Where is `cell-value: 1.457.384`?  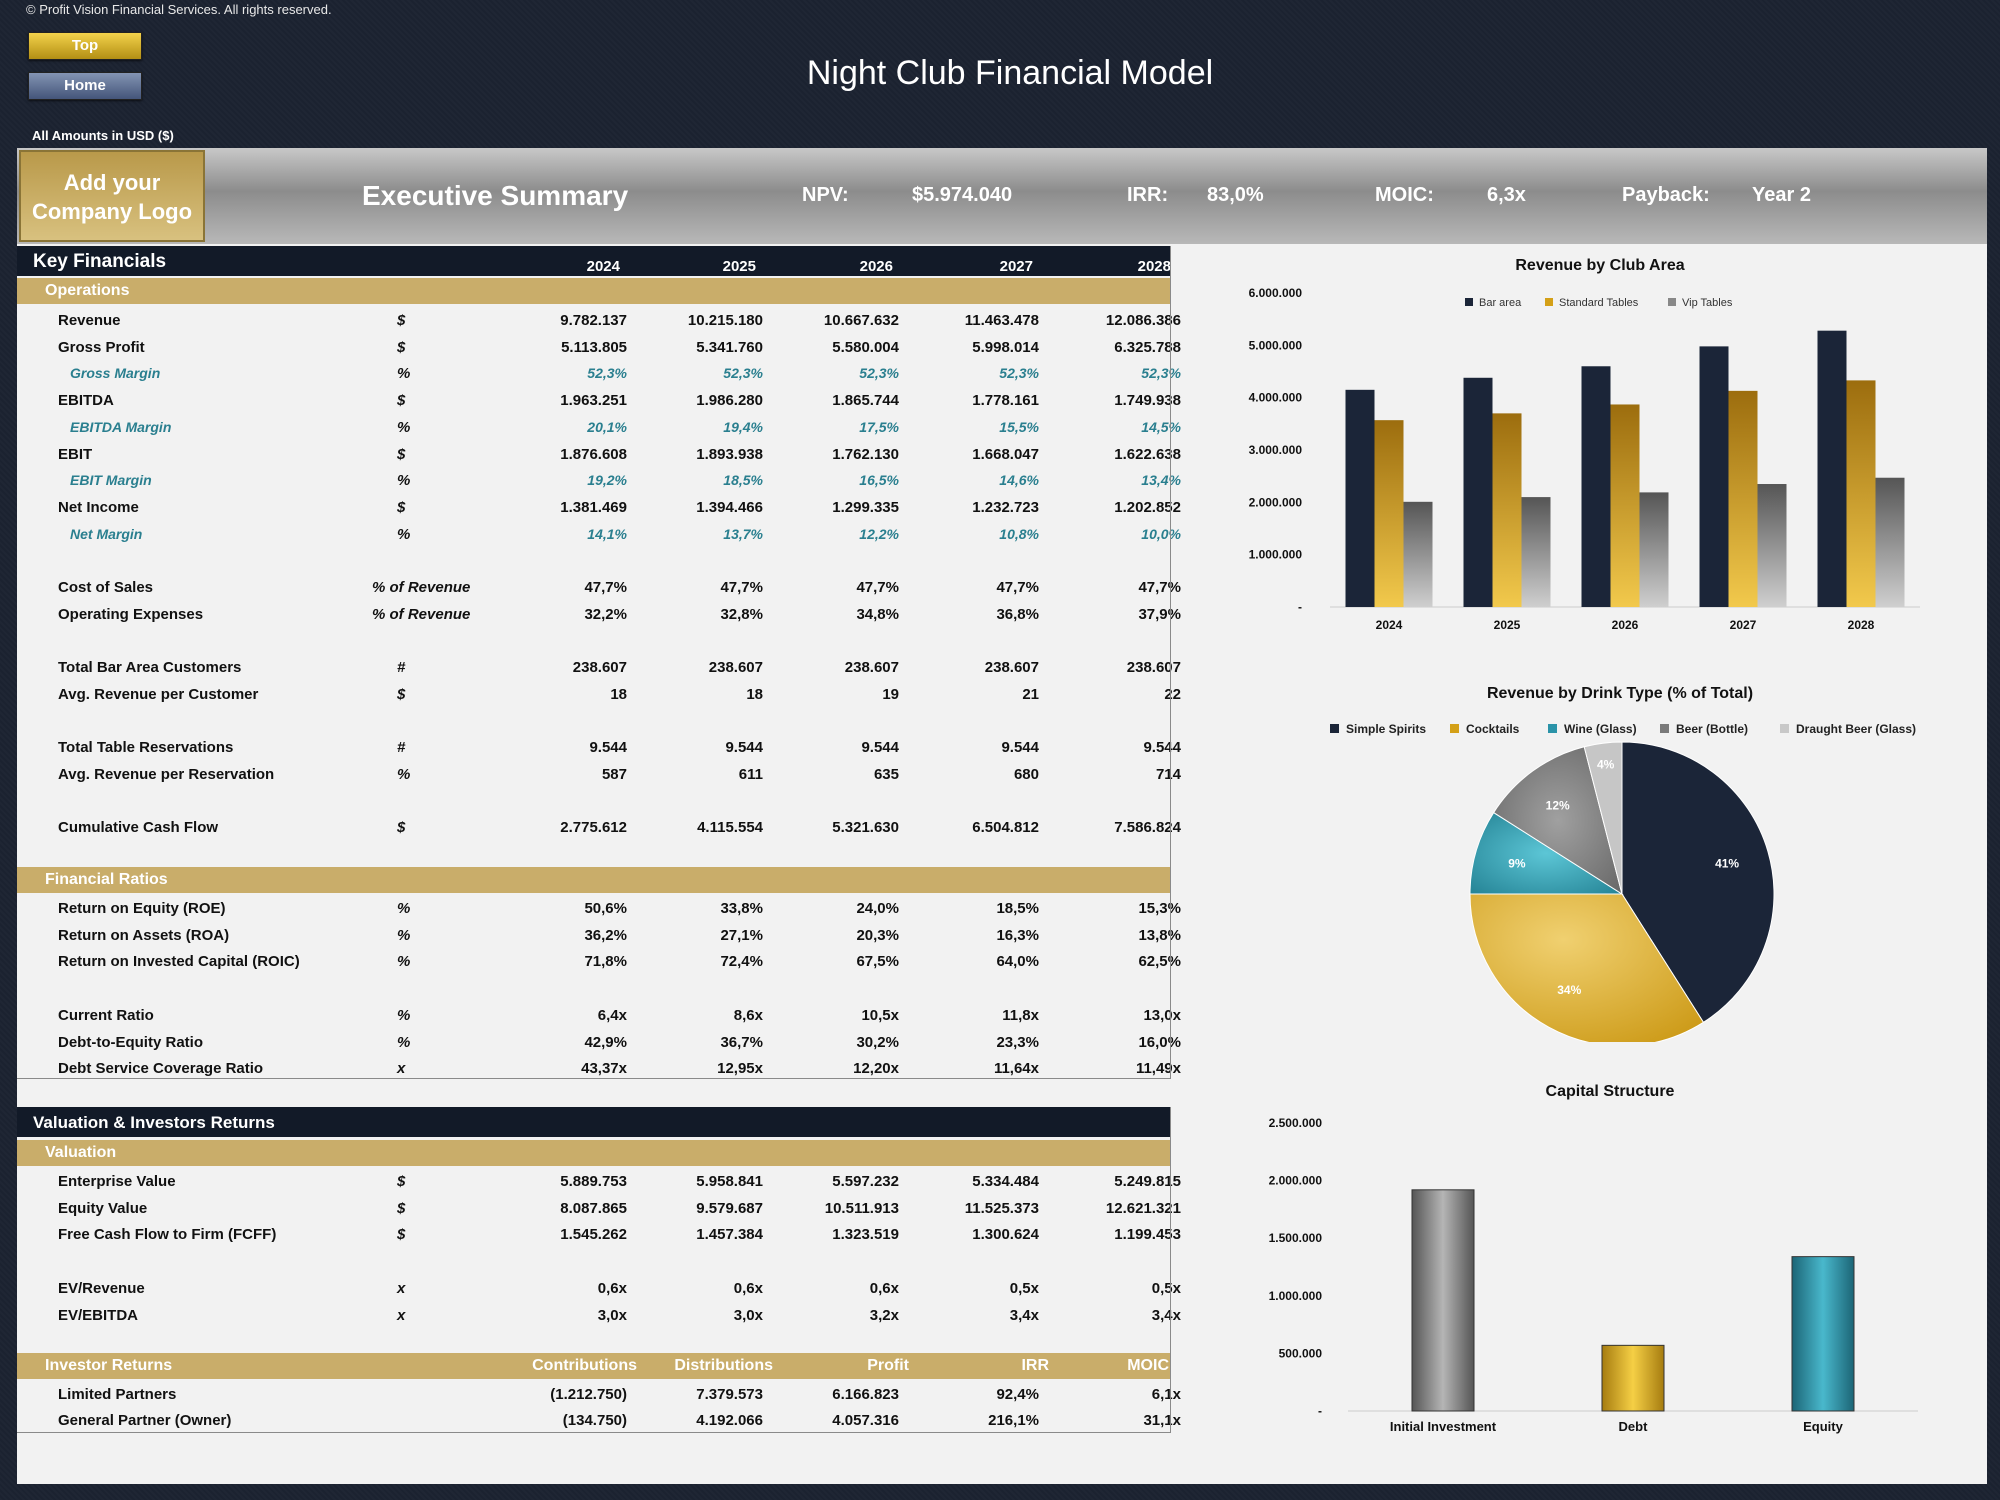
cell-value: 1.457.384 is located at coordinates (729, 1235).